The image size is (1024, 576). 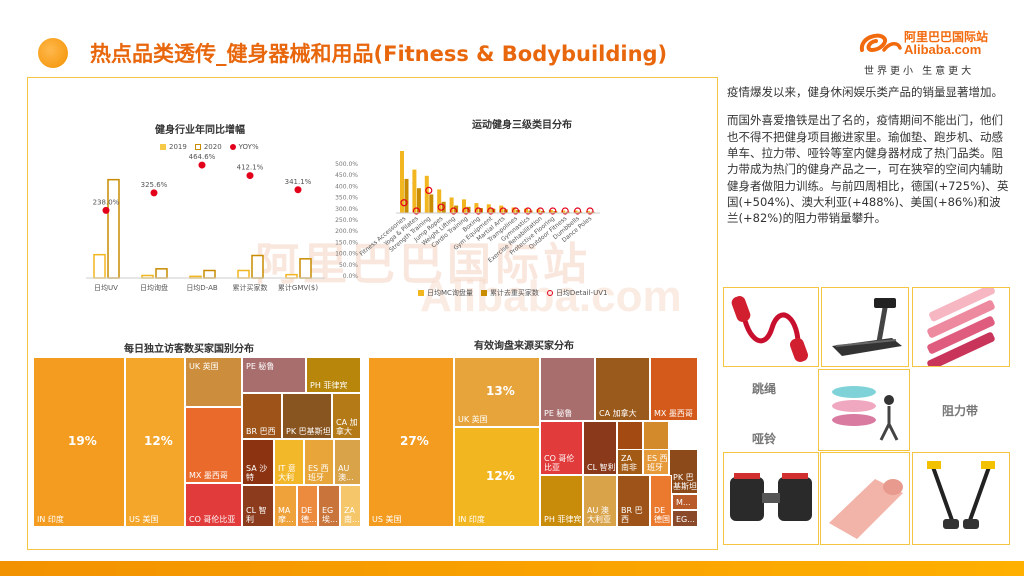 I want to click on treemap-tile: CA 加拿大, so click(x=346, y=416).